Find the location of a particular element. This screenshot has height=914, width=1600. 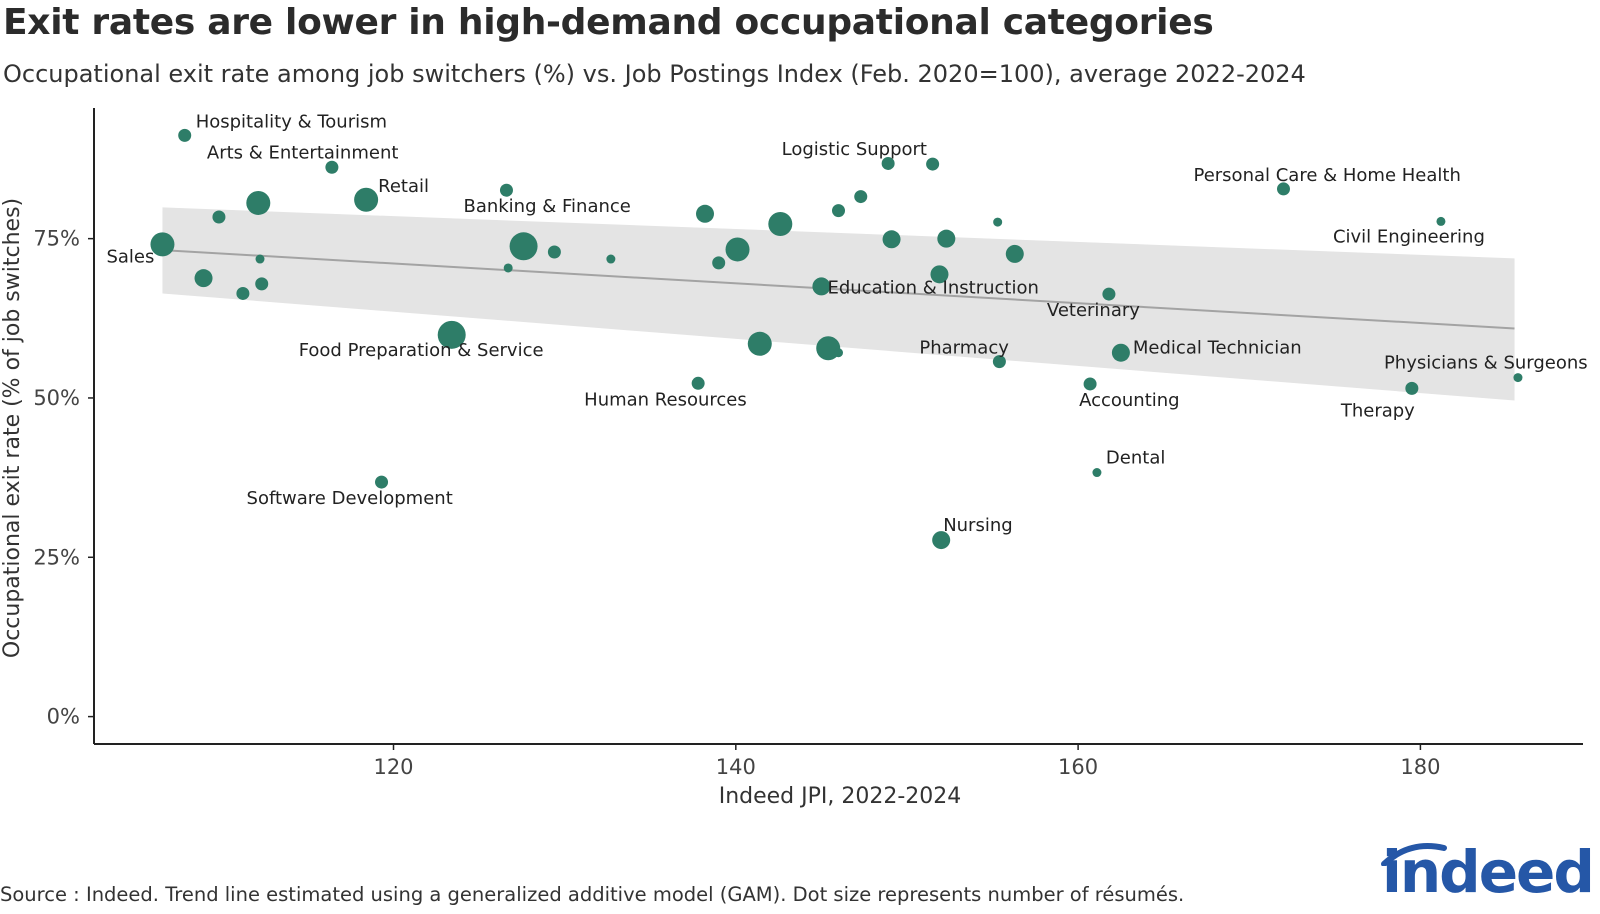

point-label: Logistic Support is located at coordinates (854, 149).